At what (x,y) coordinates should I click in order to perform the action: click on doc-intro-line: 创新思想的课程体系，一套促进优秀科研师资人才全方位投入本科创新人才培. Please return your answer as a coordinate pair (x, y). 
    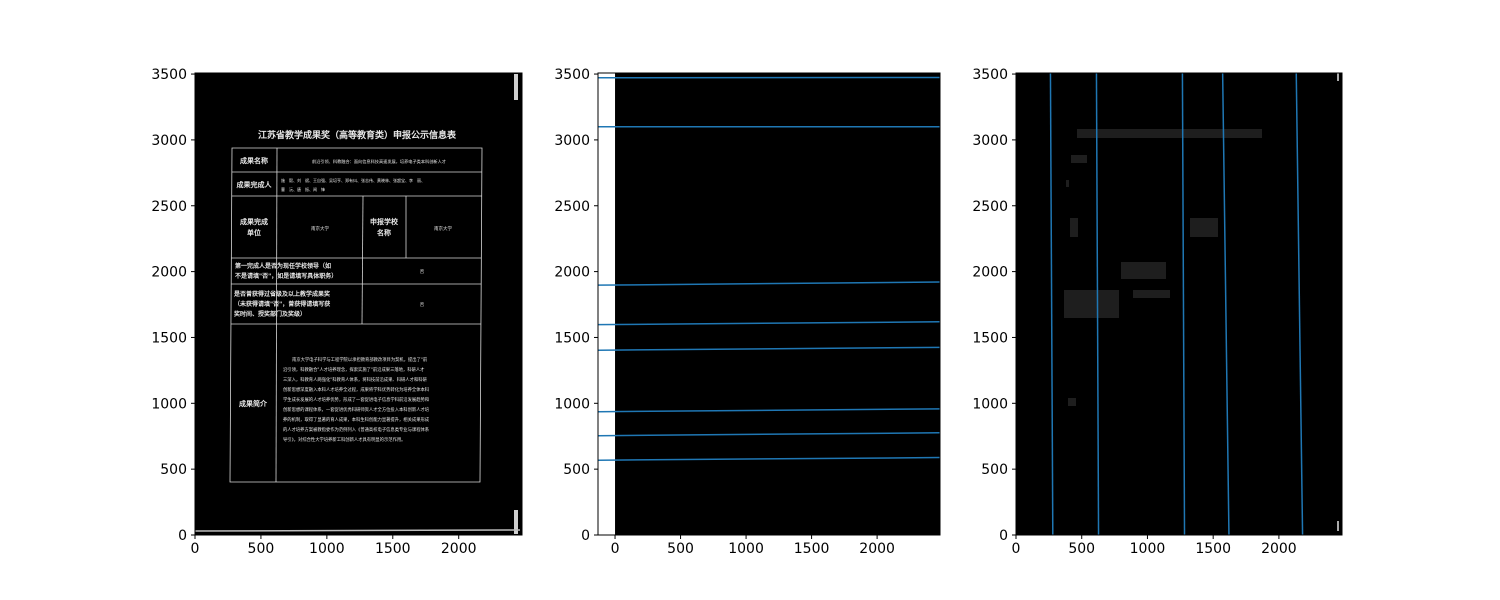
    Looking at the image, I should click on (356, 409).